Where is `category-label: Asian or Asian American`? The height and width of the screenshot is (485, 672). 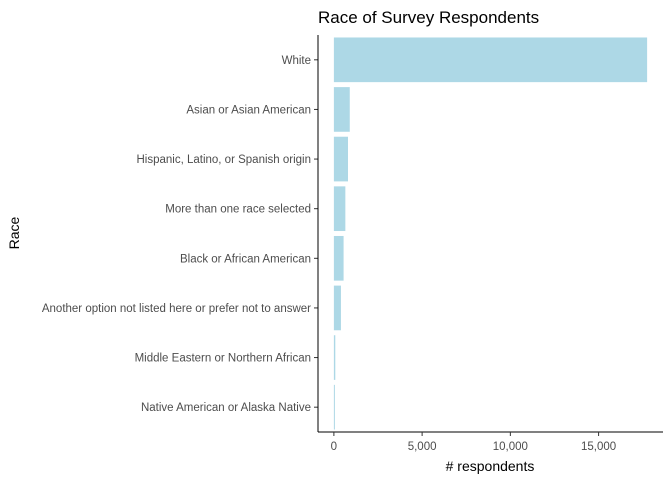 category-label: Asian or Asian American is located at coordinates (248, 110).